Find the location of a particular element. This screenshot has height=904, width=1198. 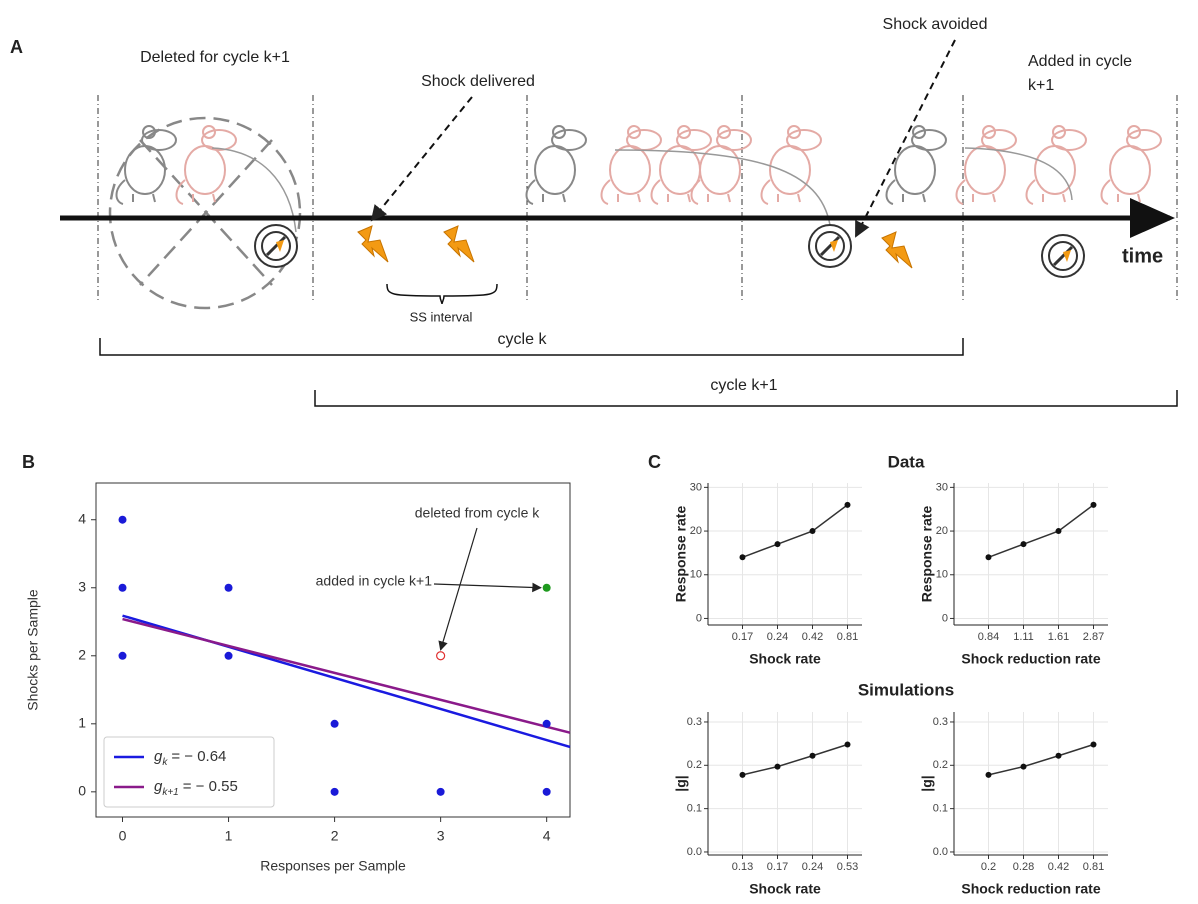

y-tick-label: 1 is located at coordinates (82, 723).